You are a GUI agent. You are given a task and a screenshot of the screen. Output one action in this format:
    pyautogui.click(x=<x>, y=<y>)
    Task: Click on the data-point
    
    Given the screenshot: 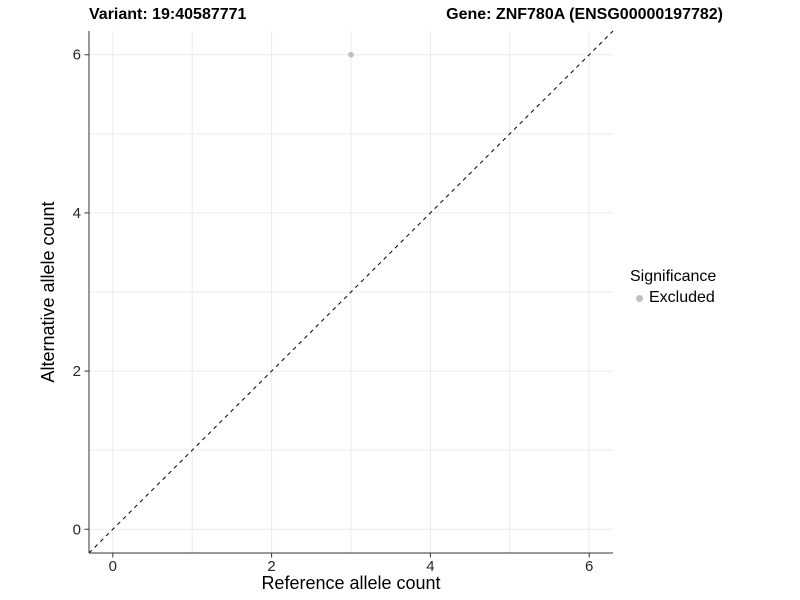 What is the action you would take?
    pyautogui.click(x=351, y=54)
    